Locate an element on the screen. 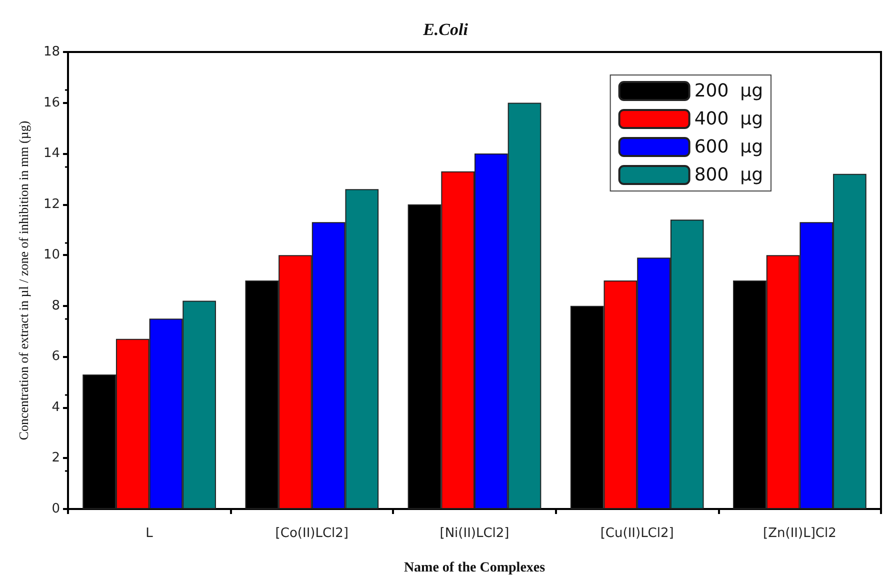 This screenshot has width=891, height=580. y-tick-label: 16 is located at coordinates (51, 102).